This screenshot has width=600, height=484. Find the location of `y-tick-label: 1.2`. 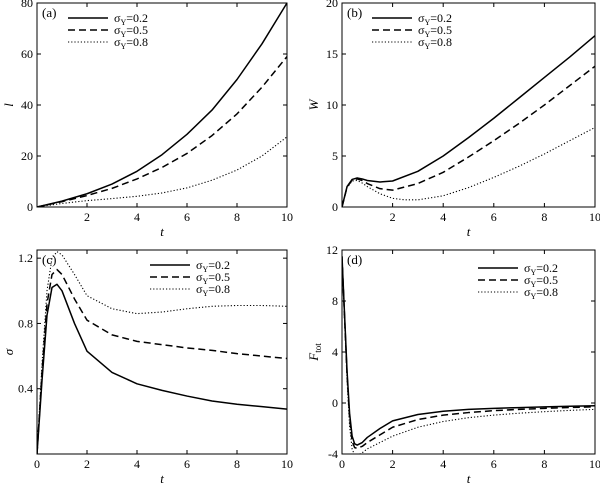

y-tick-label: 1.2 is located at coordinates (25, 258).